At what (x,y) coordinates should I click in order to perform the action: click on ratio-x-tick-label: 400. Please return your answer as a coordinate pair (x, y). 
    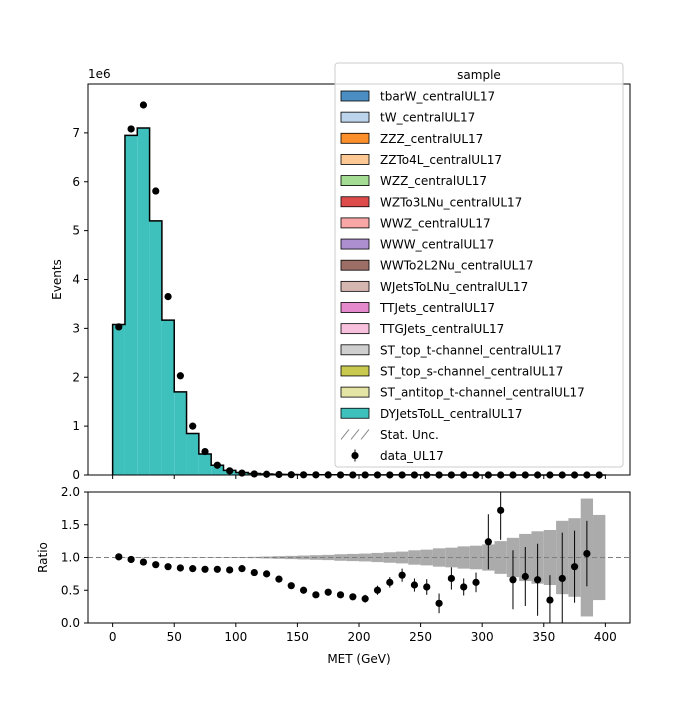
    Looking at the image, I should click on (605, 637).